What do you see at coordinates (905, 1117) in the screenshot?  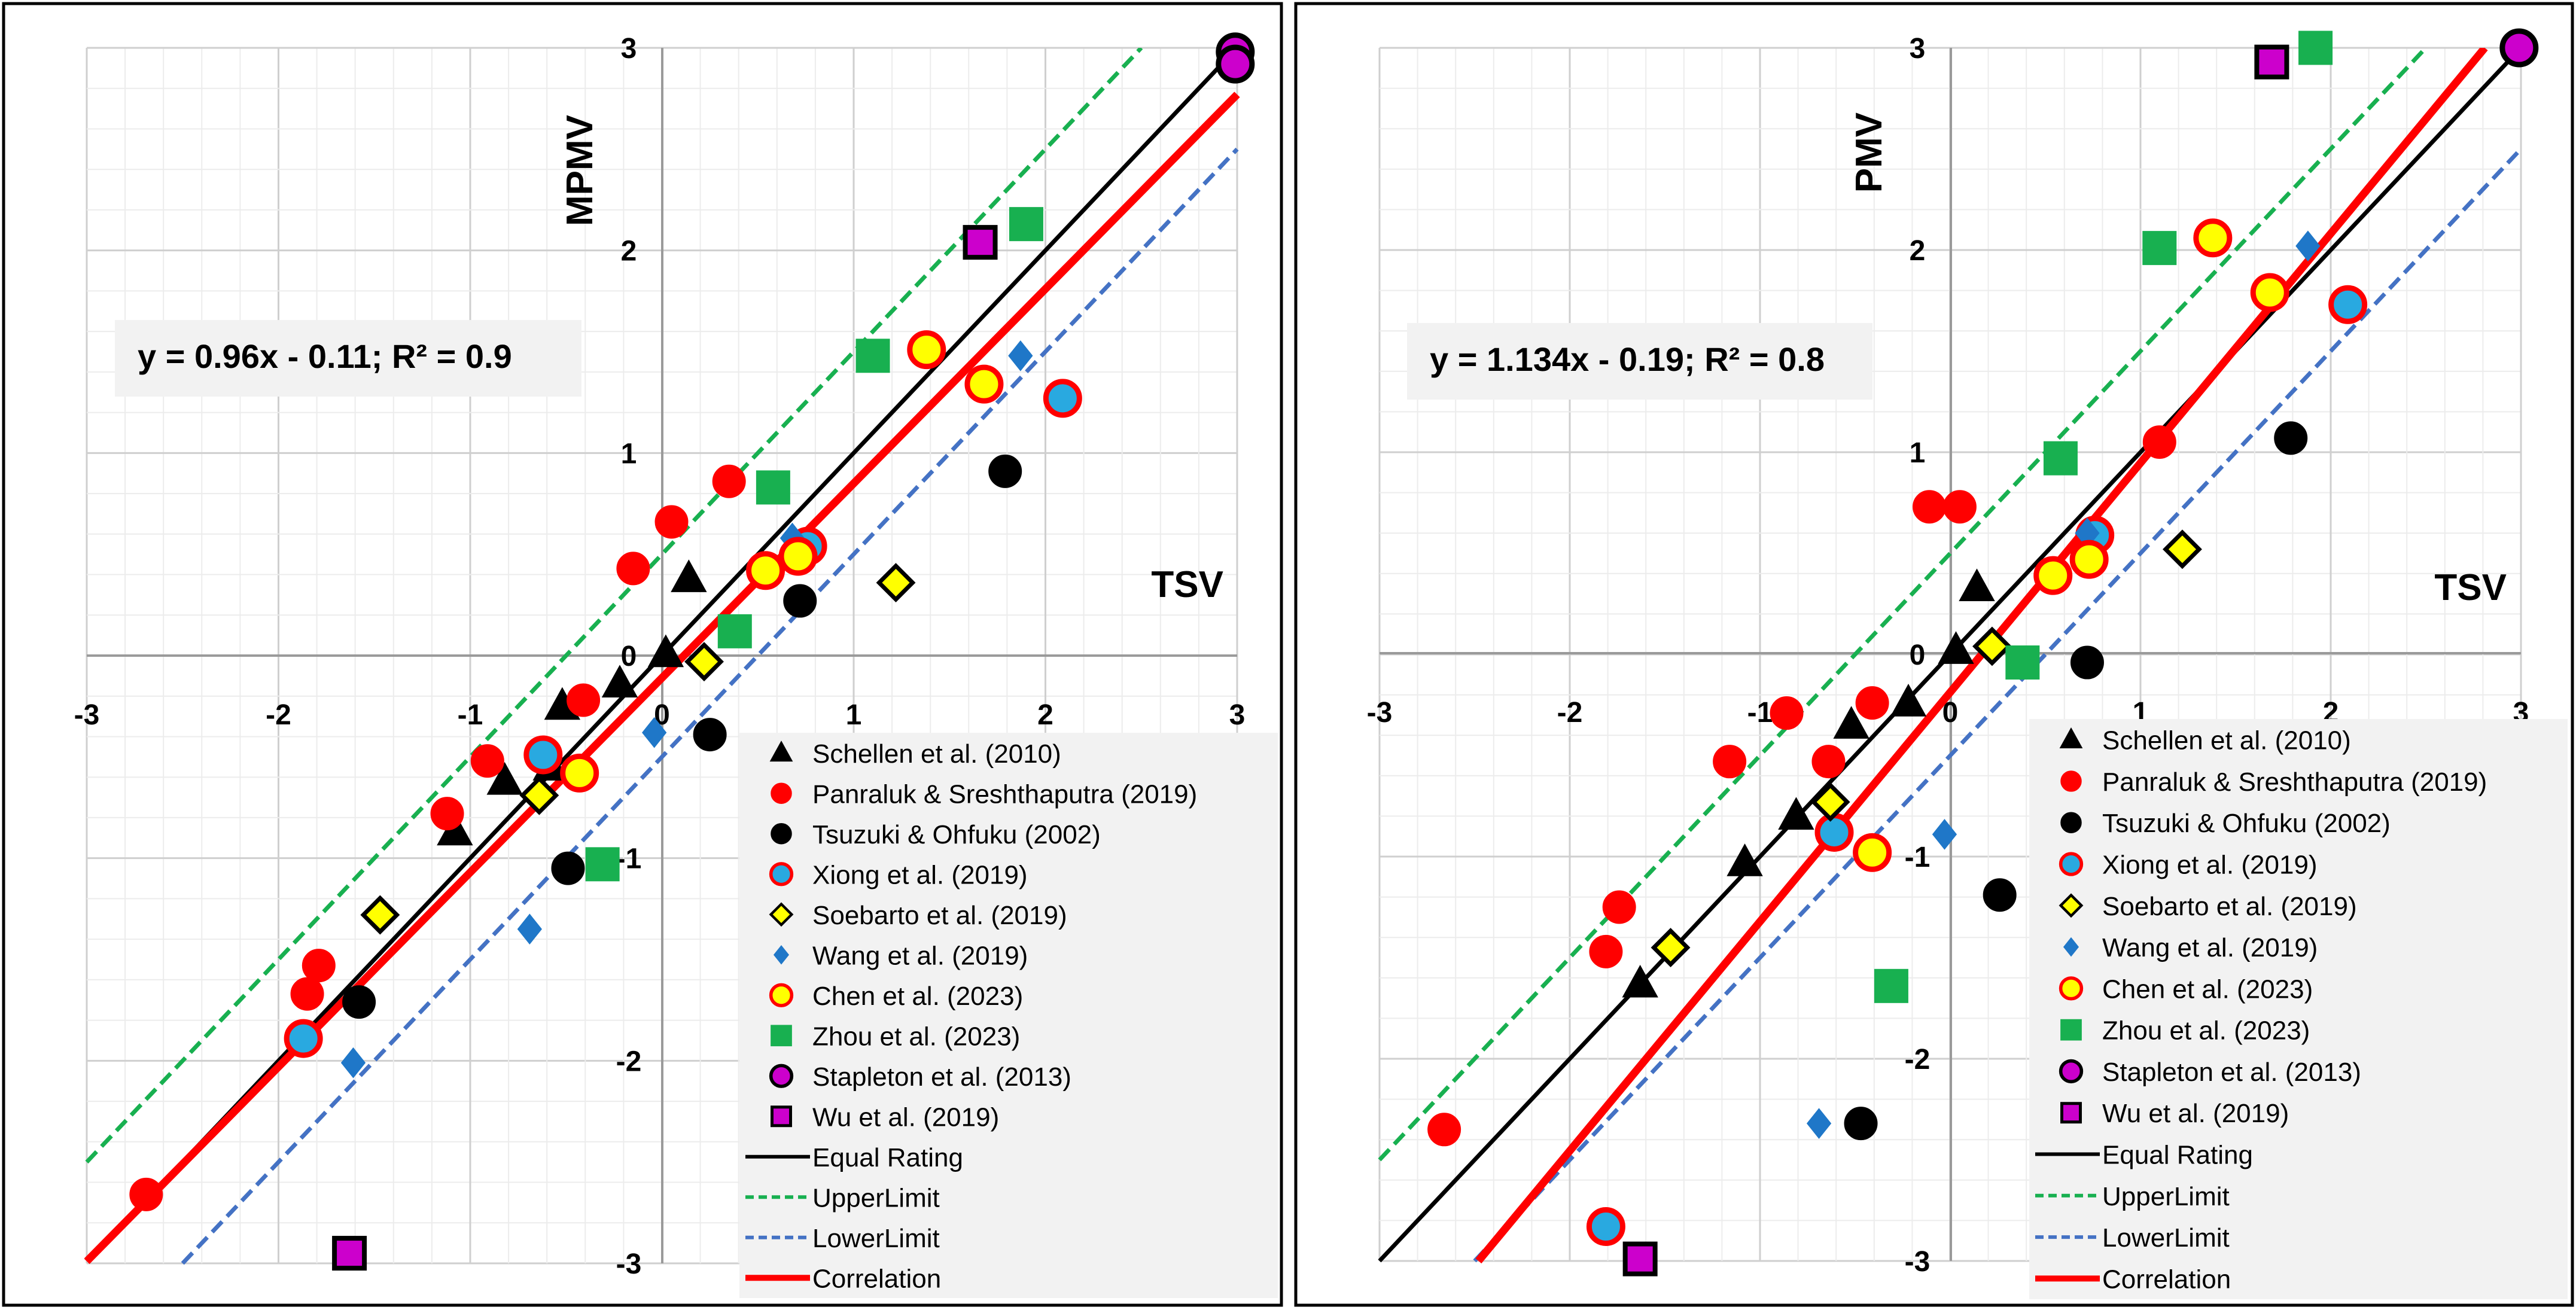 I see `legend-label: Wu et al. (2019)` at bounding box center [905, 1117].